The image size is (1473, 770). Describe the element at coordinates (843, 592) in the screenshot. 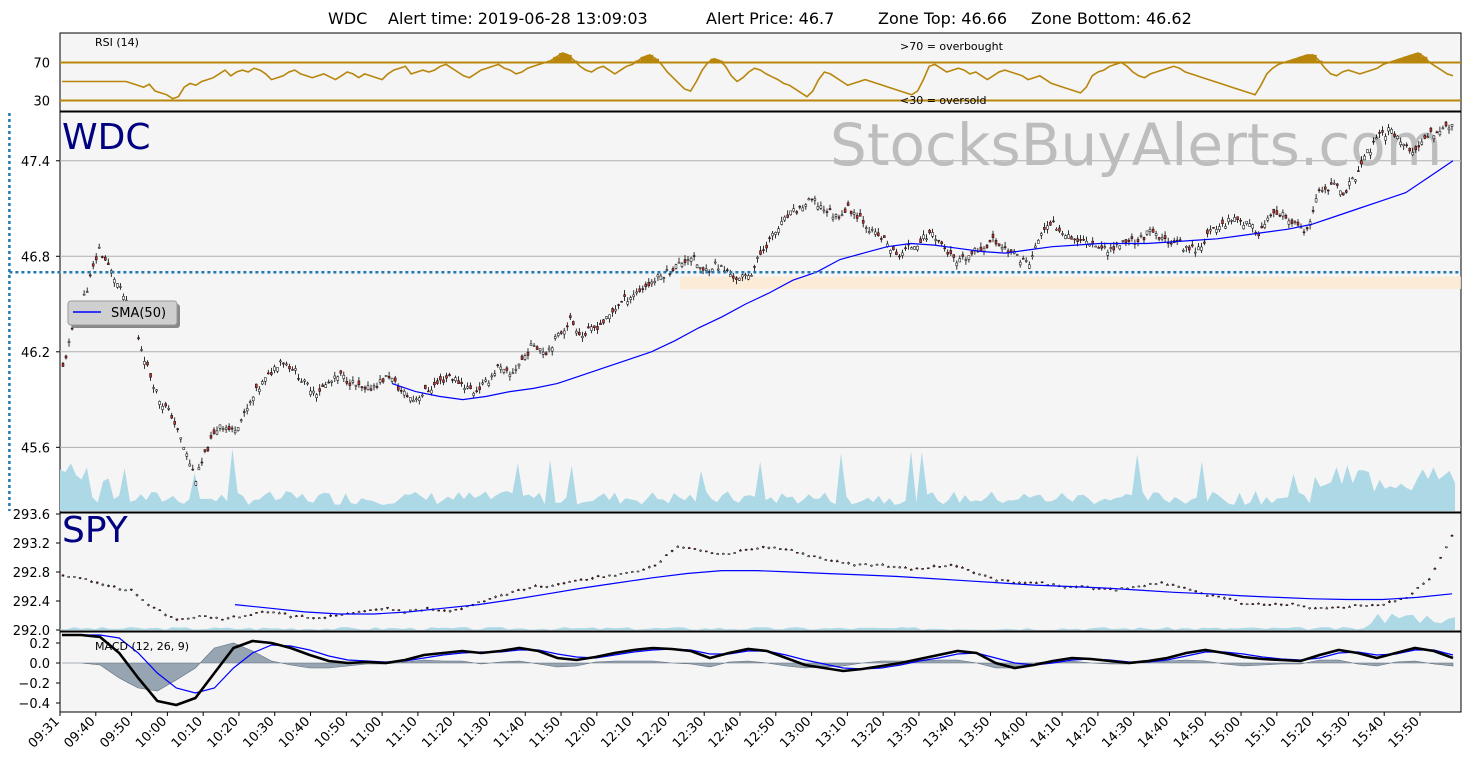

I see `spy-sma-line` at that location.